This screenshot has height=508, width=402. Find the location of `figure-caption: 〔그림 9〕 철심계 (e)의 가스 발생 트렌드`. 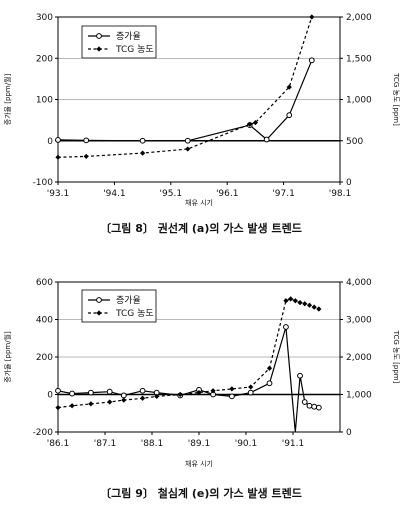

figure-caption: 〔그림 9〕 철심계 (e)의 가스 발생 트렌드 is located at coordinates (201, 493).